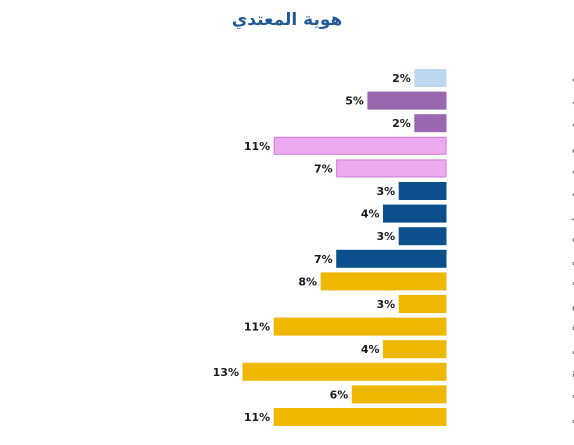 This screenshot has height=445, width=574. Describe the element at coordinates (572, 214) in the screenshot. I see `category-label: جار` at that location.